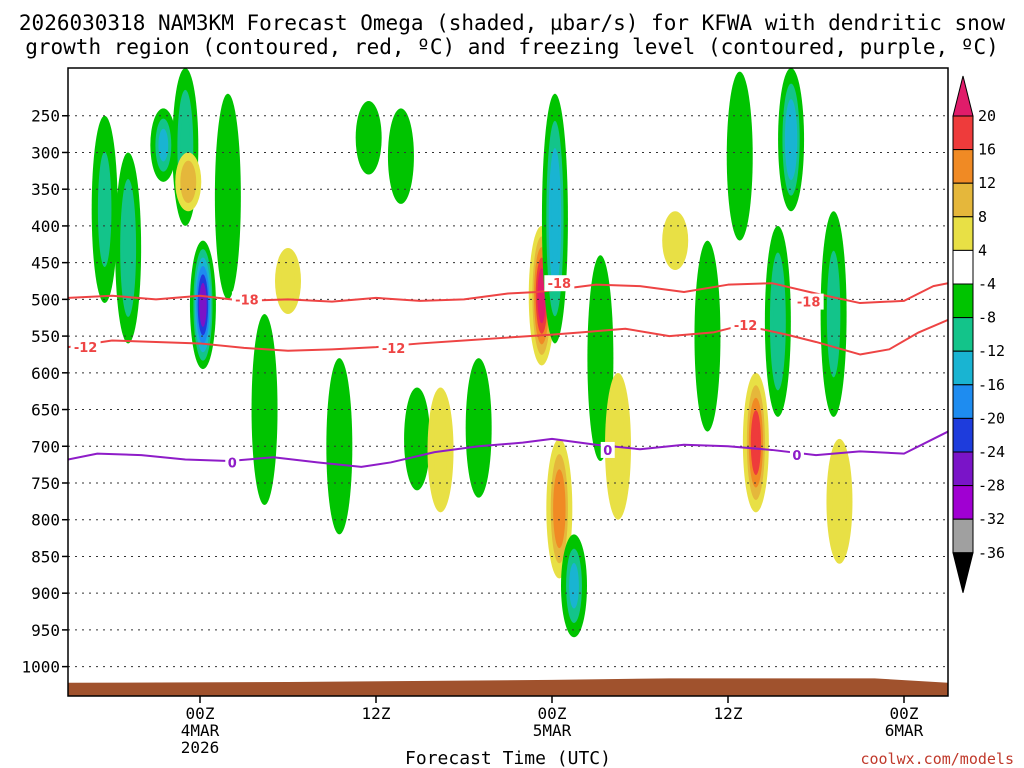 This screenshot has height=768, width=1024. I want to click on contour-label: -18, so click(560, 284).